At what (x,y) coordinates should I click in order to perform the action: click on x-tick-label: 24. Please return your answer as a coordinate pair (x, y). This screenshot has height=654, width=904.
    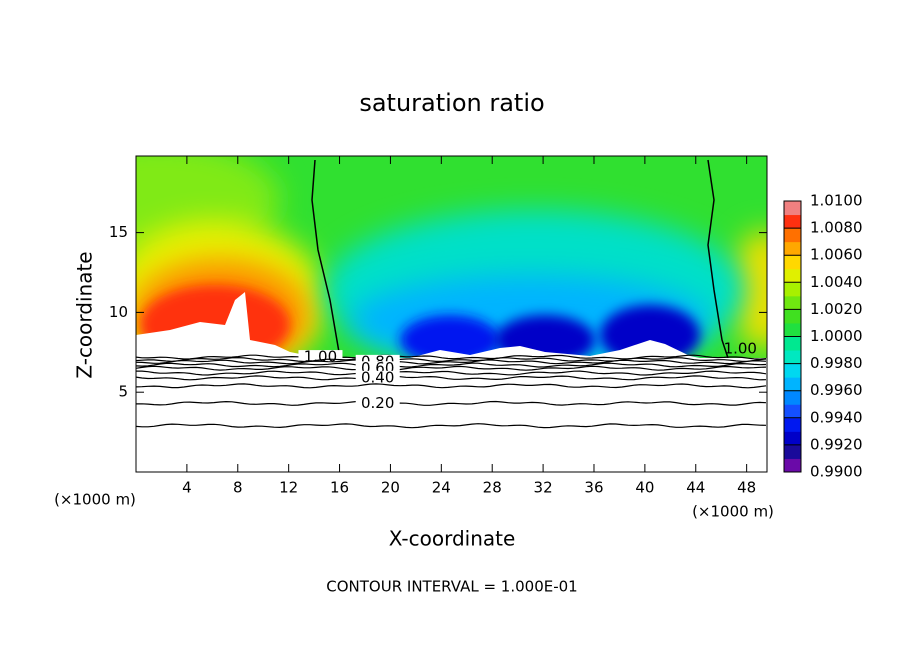
    Looking at the image, I should click on (441, 488).